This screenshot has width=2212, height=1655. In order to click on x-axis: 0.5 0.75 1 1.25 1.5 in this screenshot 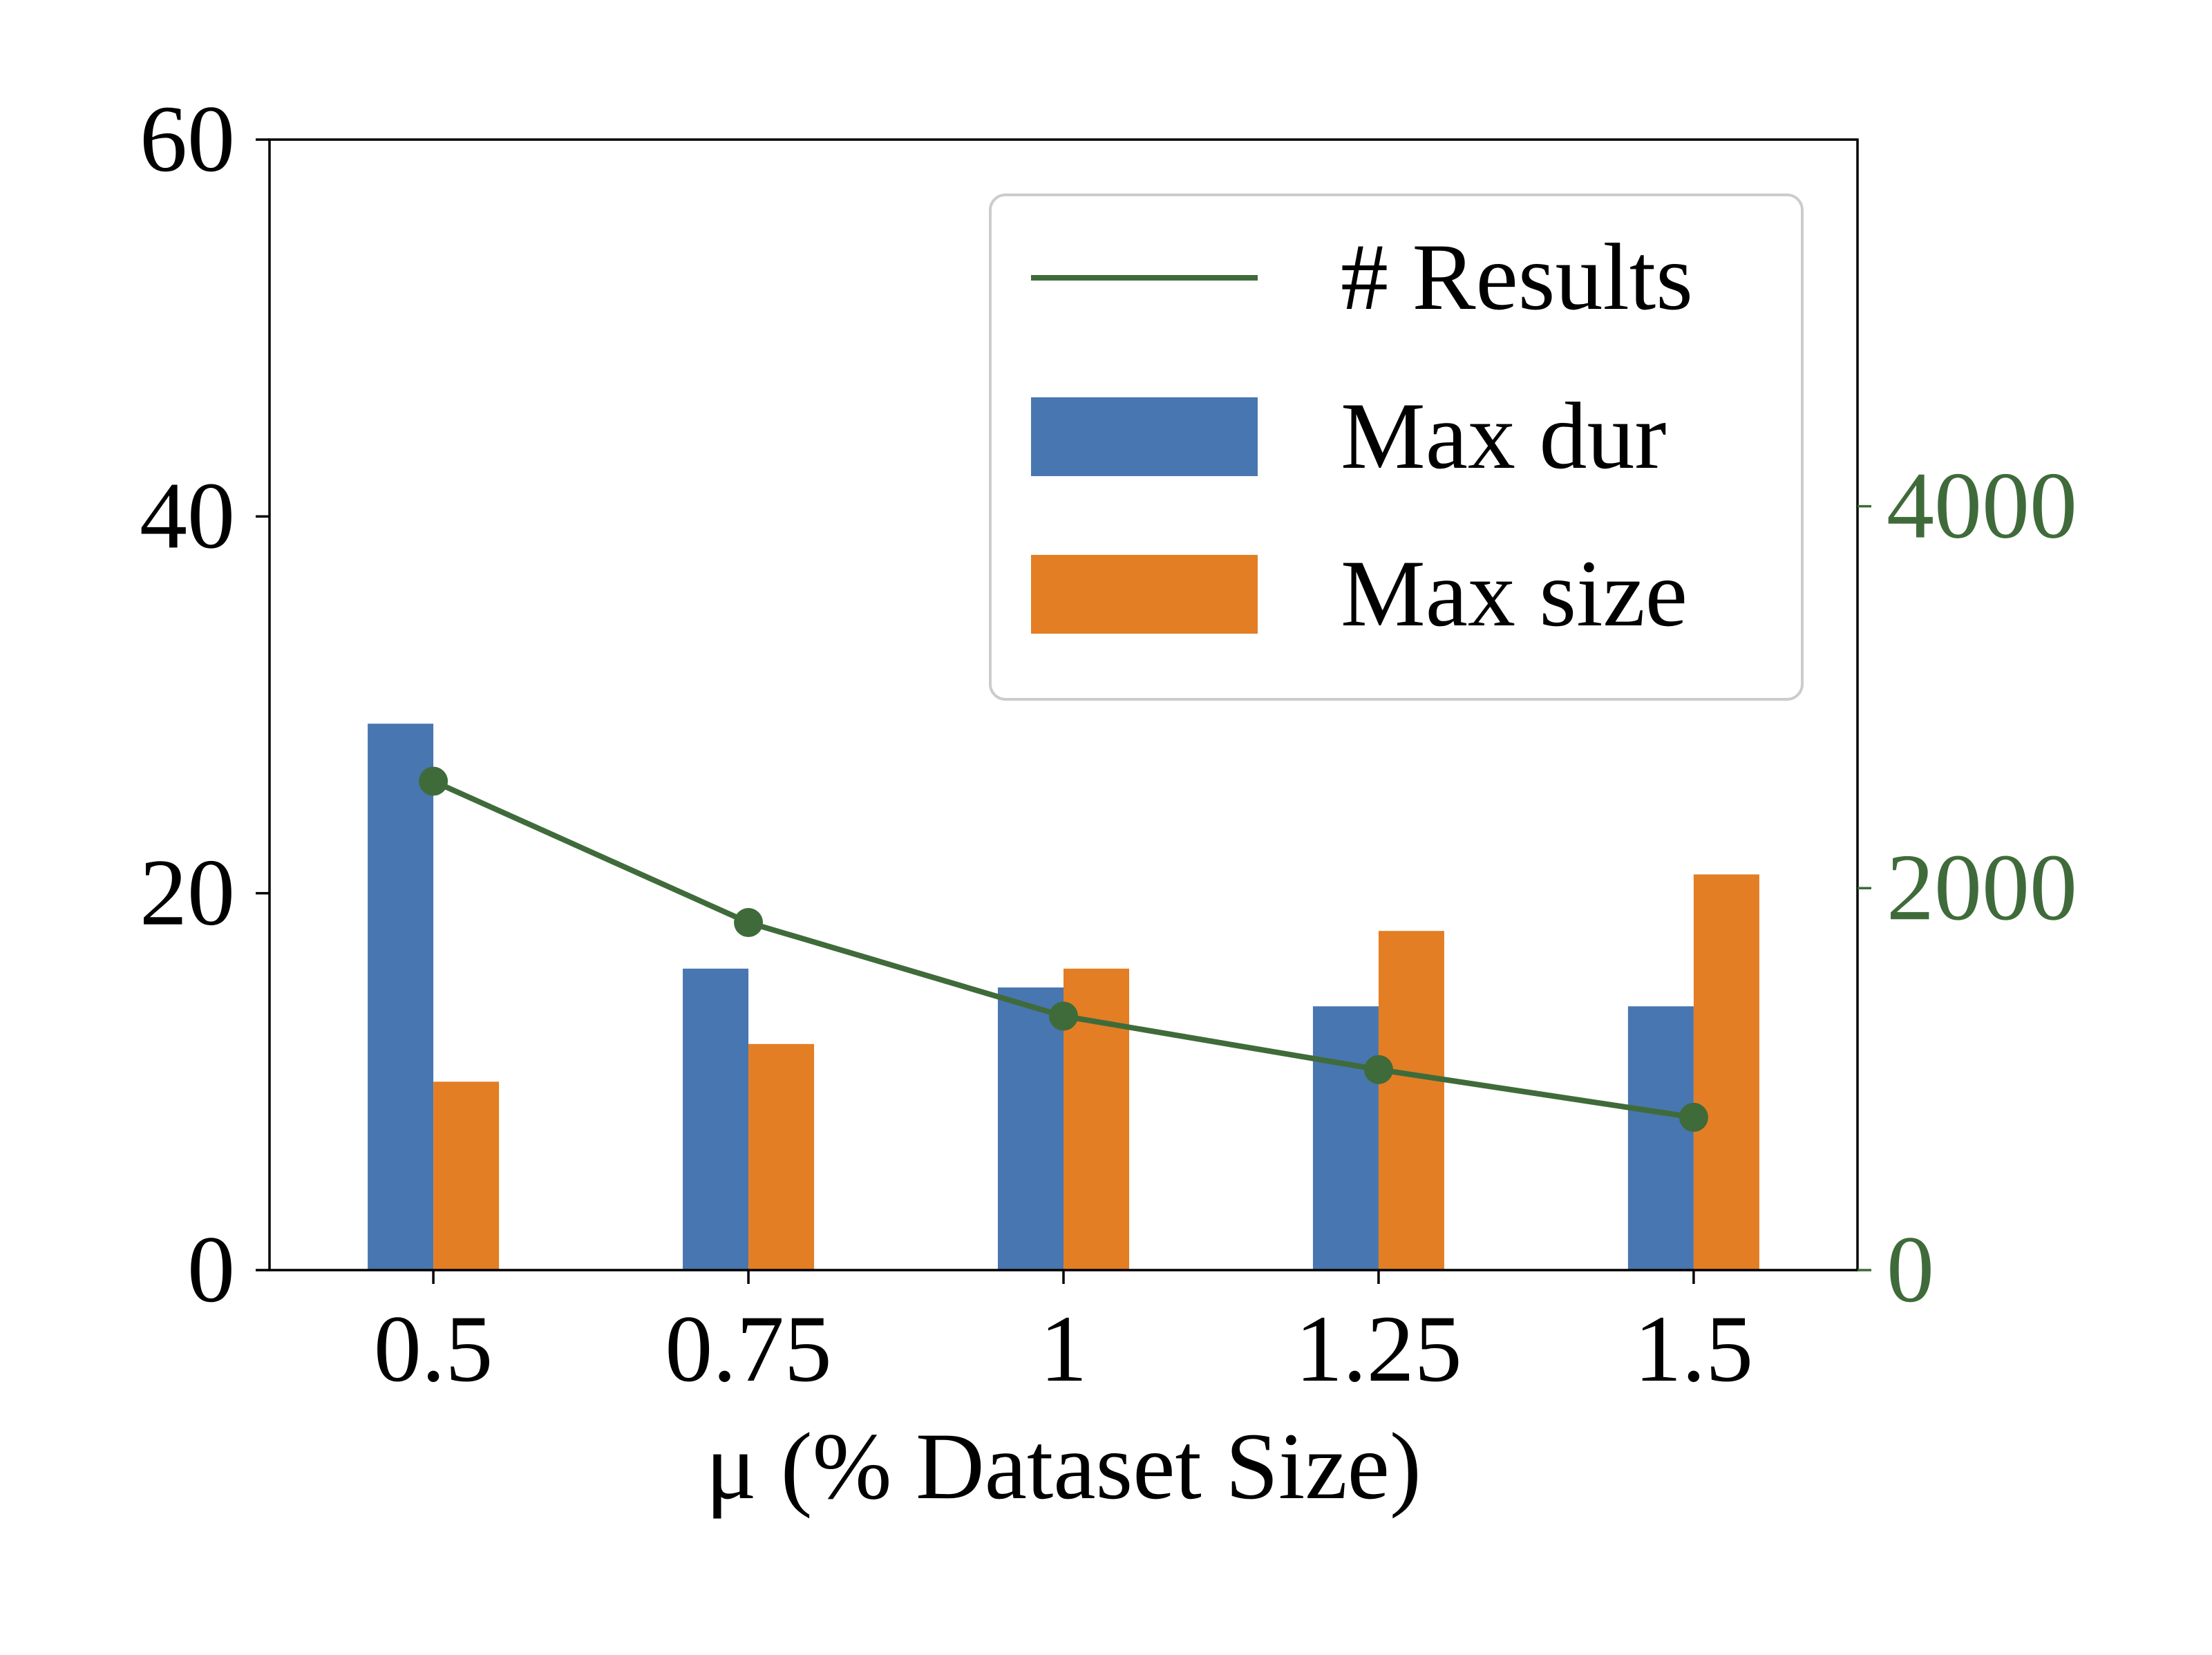, I will do `click(1063, 1336)`.